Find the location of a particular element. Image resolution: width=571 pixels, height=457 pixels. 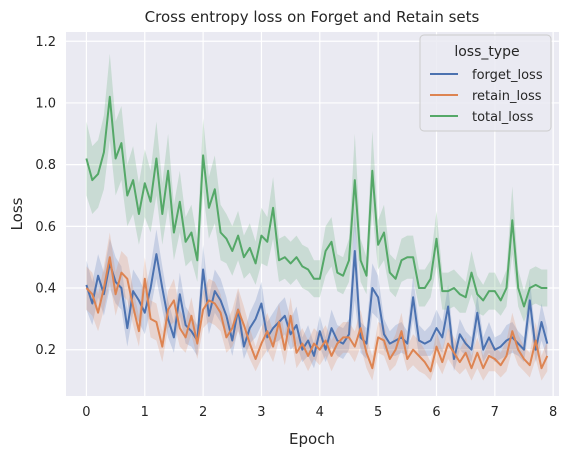

x-axis-label: Epoch is located at coordinates (312, 439).